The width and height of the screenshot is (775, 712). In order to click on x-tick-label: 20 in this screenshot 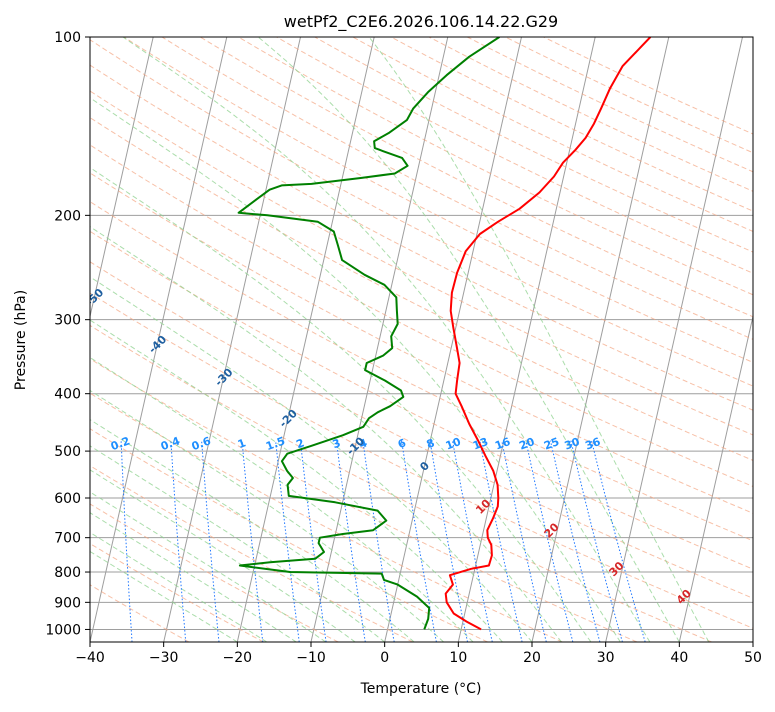, I will do `click(532, 658)`.